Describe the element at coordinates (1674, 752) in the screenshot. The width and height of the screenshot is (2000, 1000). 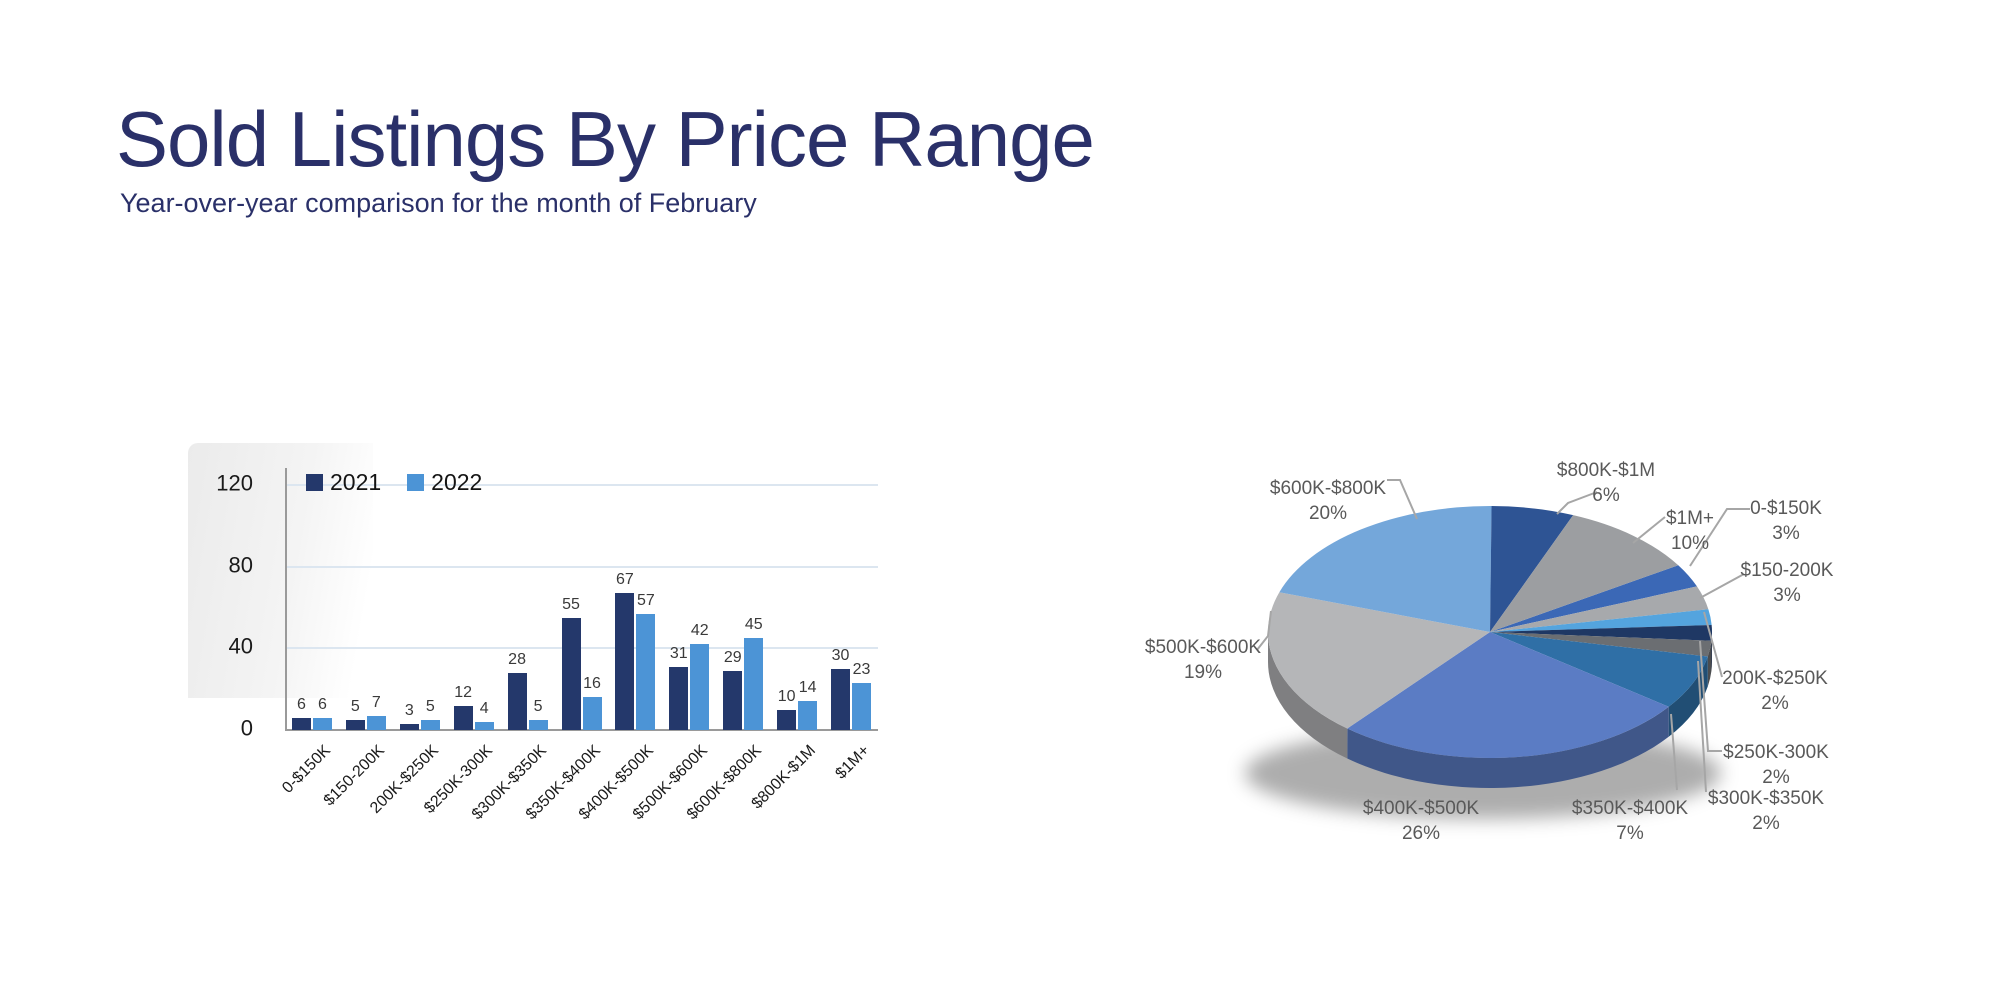
I see `pie-callout-line-$350K-$400K` at that location.